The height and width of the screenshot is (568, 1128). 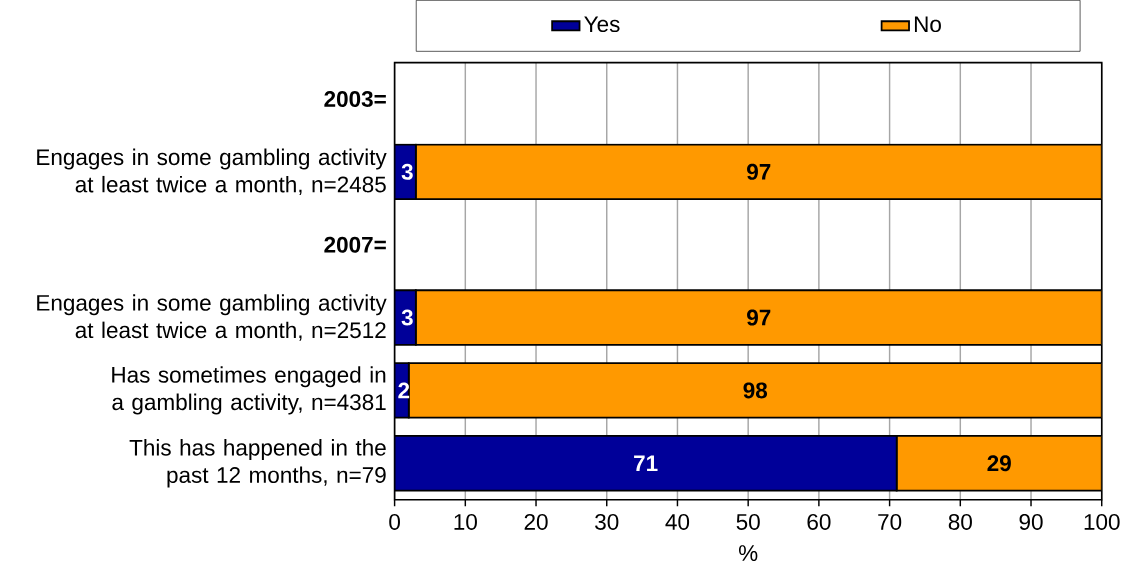 I want to click on y-tick-label: Has sometimes engaged in a gambling activity, n=4381, so click(x=249, y=390).